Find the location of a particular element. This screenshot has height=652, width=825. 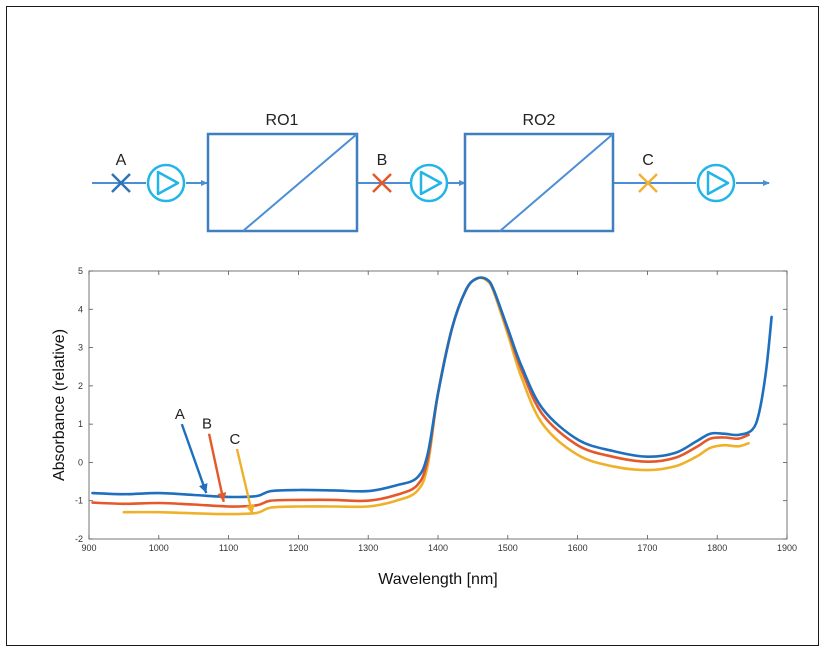

x-tick-label: 1200 is located at coordinates (298, 548).